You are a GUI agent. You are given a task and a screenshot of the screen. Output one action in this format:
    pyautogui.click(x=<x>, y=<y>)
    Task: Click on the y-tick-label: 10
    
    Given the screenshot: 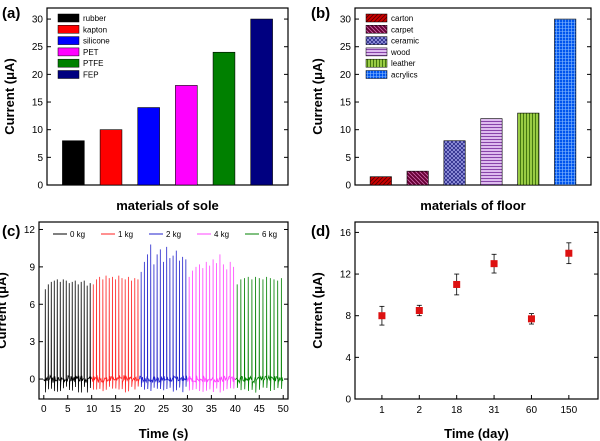 What is the action you would take?
    pyautogui.click(x=38, y=130)
    